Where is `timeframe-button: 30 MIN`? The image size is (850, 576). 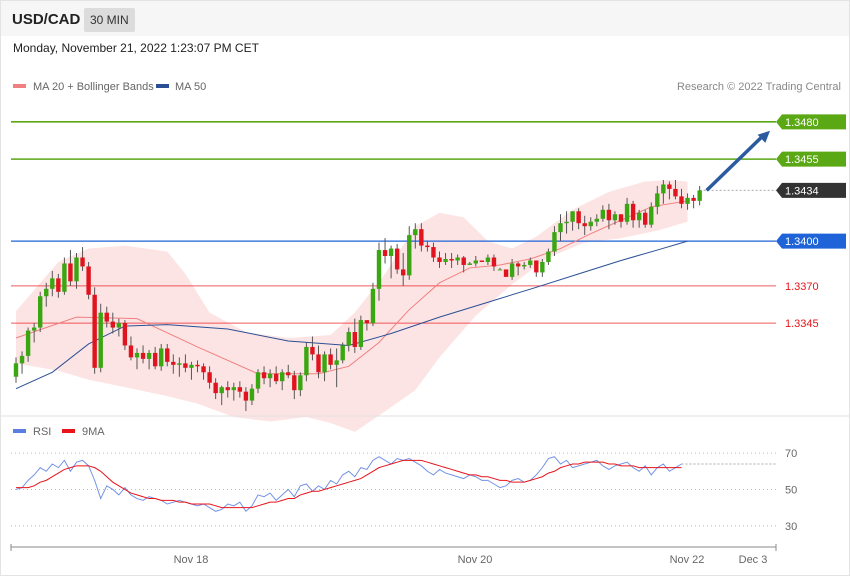 timeframe-button: 30 MIN is located at coordinates (109, 20).